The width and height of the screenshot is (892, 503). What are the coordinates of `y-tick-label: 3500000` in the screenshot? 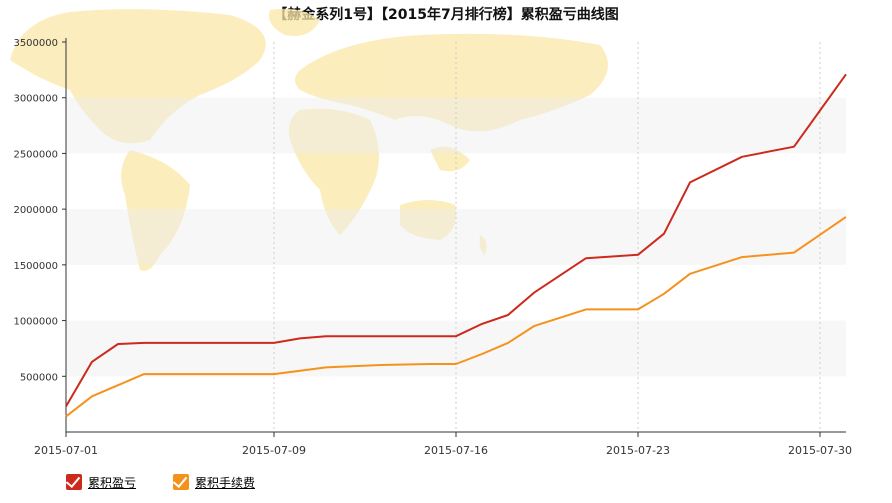 It's located at (35, 43).